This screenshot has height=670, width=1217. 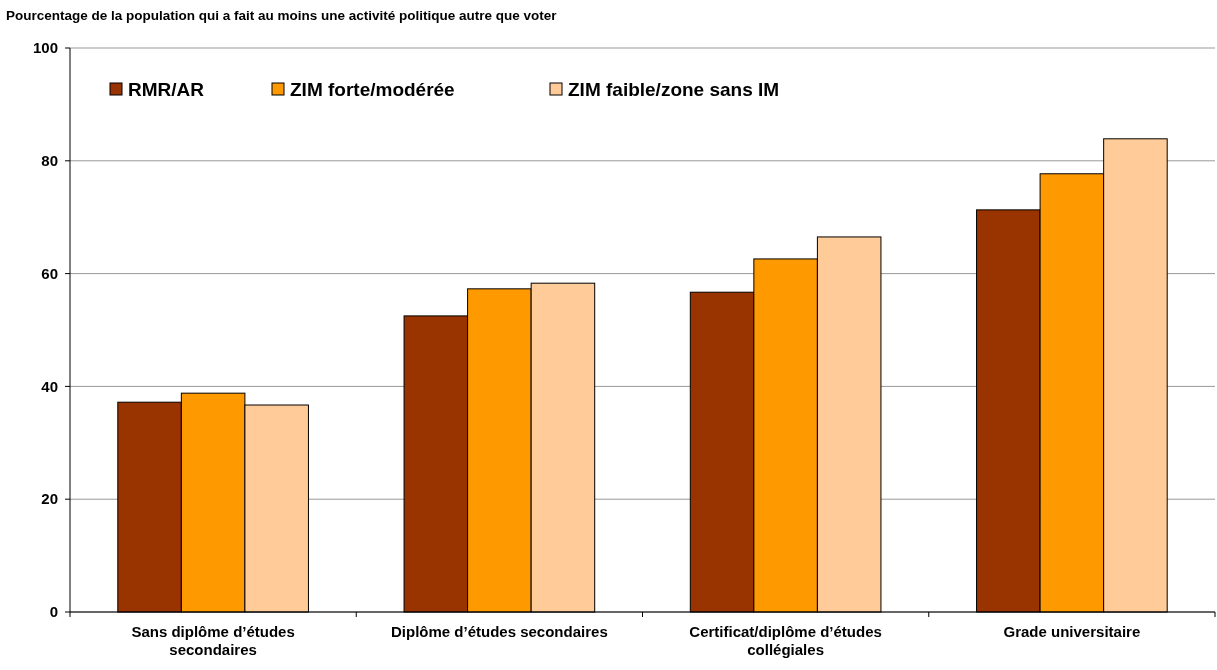 I want to click on chart-title: Pourcentage de la population qui a fait au moins une activité politique autre que voter, so click(x=282, y=15).